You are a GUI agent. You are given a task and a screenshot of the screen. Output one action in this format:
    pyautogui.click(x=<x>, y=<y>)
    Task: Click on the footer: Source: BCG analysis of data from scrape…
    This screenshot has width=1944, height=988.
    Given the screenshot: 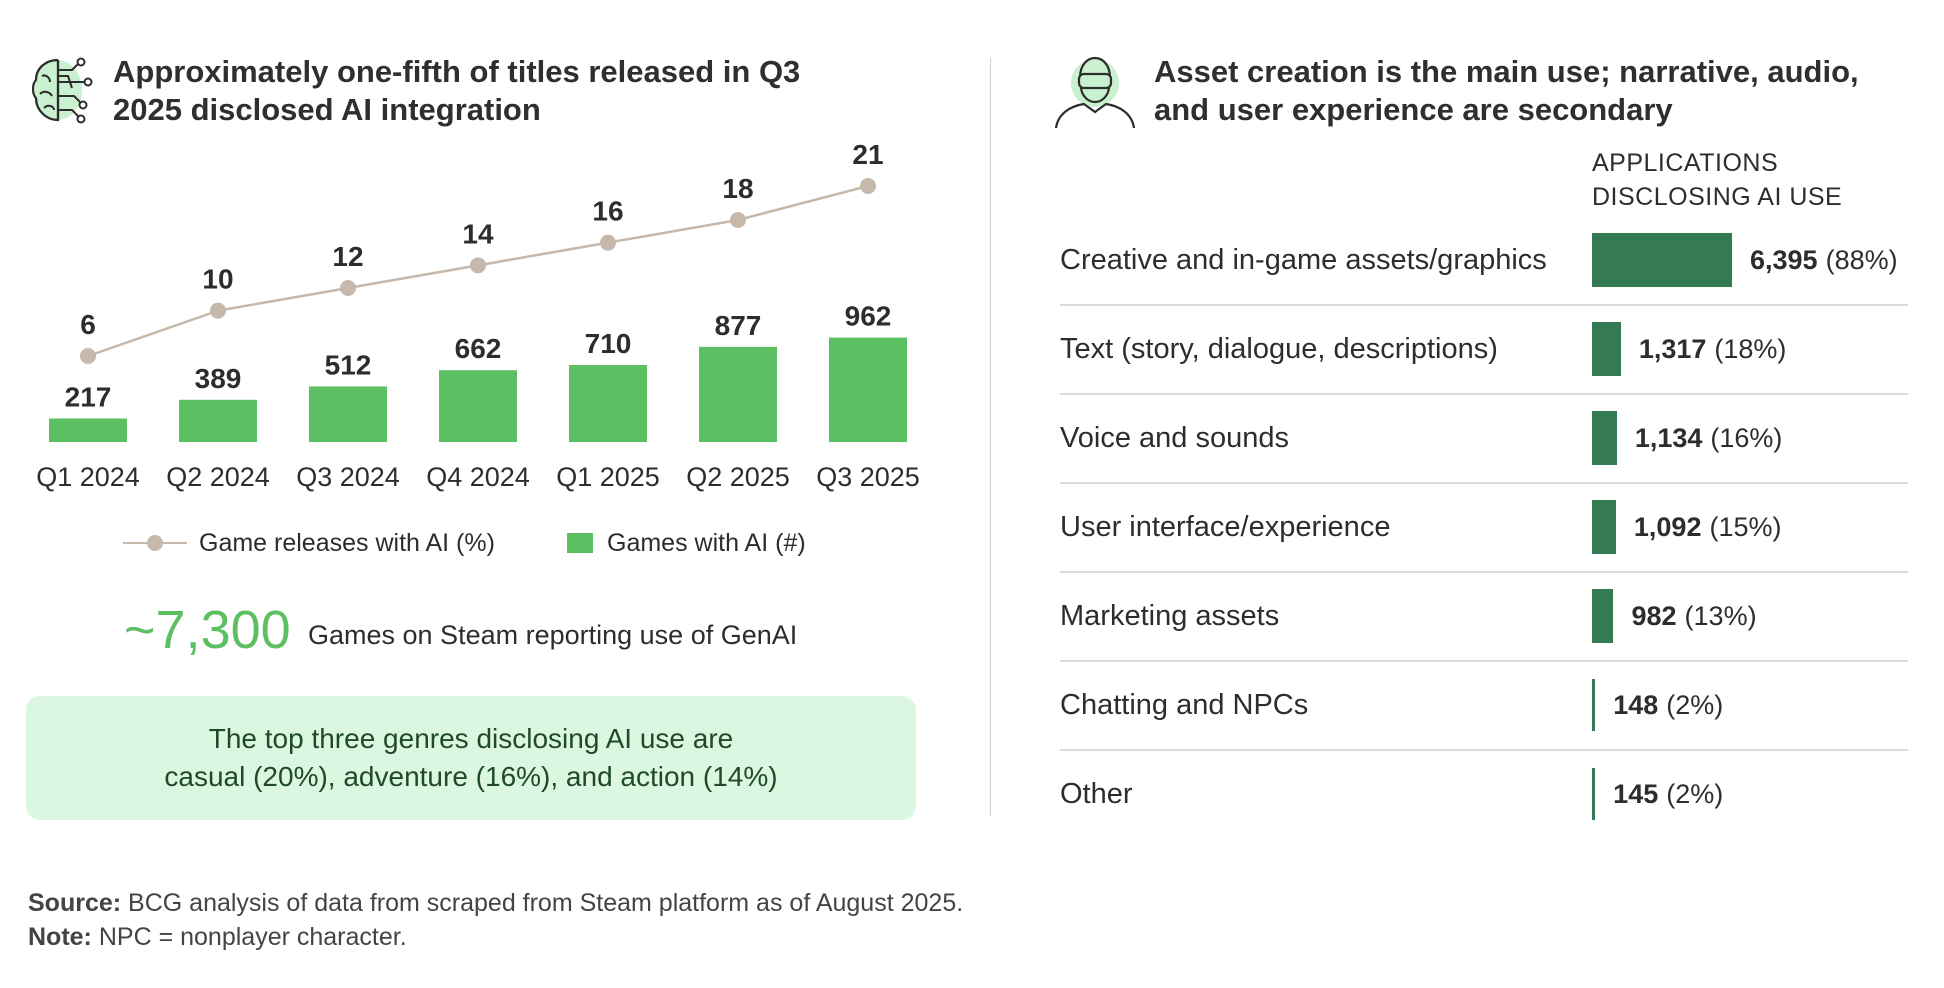 What is the action you would take?
    pyautogui.click(x=495, y=920)
    